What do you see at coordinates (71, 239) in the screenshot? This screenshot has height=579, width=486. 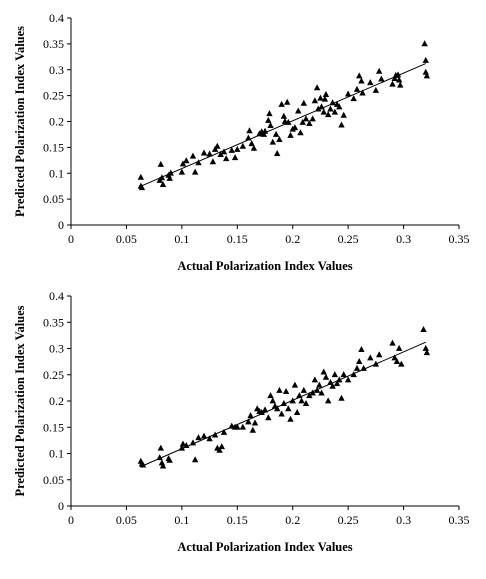 I see `x-tick-label: 0` at bounding box center [71, 239].